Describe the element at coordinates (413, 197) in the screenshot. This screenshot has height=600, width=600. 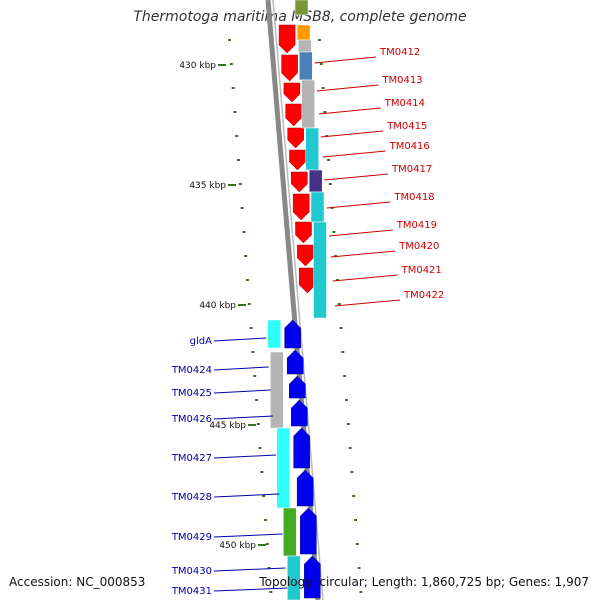
I see `right-gene-label: TM0418` at that location.